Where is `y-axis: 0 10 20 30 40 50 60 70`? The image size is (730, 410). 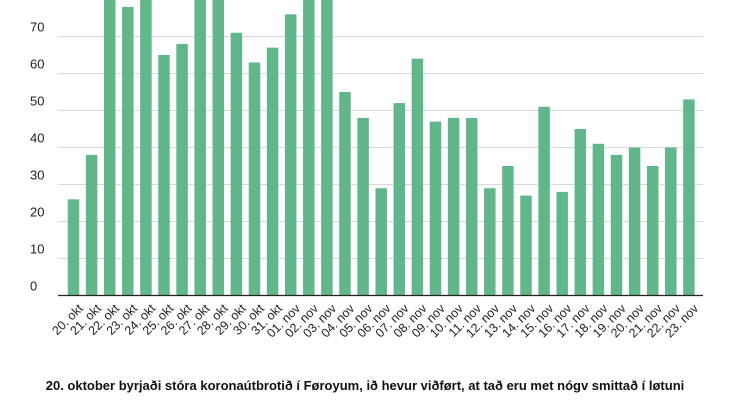 y-axis: 0 10 20 30 40 50 60 70 is located at coordinates (37, 157).